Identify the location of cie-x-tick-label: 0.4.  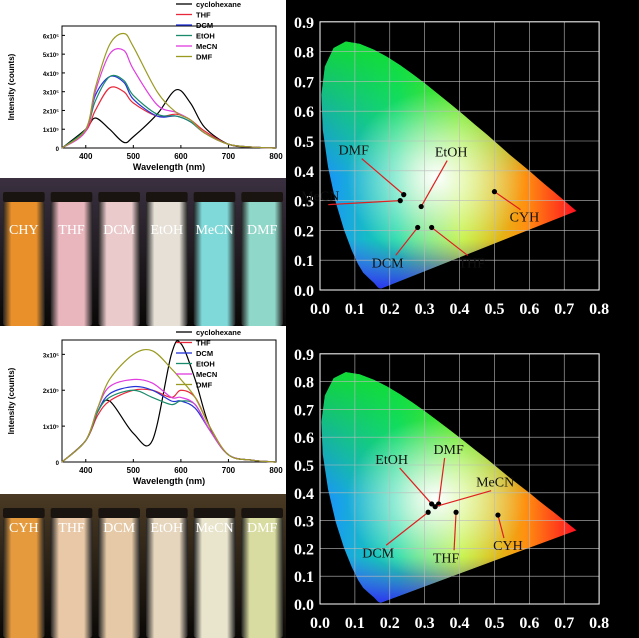
(460, 623).